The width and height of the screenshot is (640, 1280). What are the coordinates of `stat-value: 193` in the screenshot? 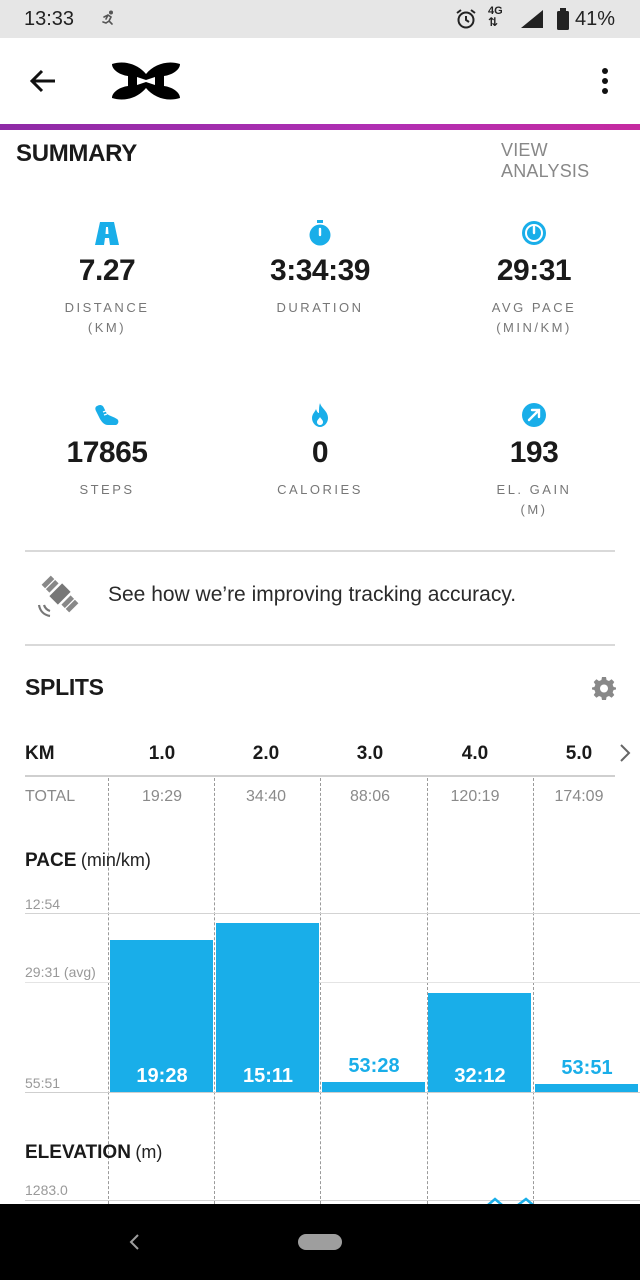 It's located at (534, 452).